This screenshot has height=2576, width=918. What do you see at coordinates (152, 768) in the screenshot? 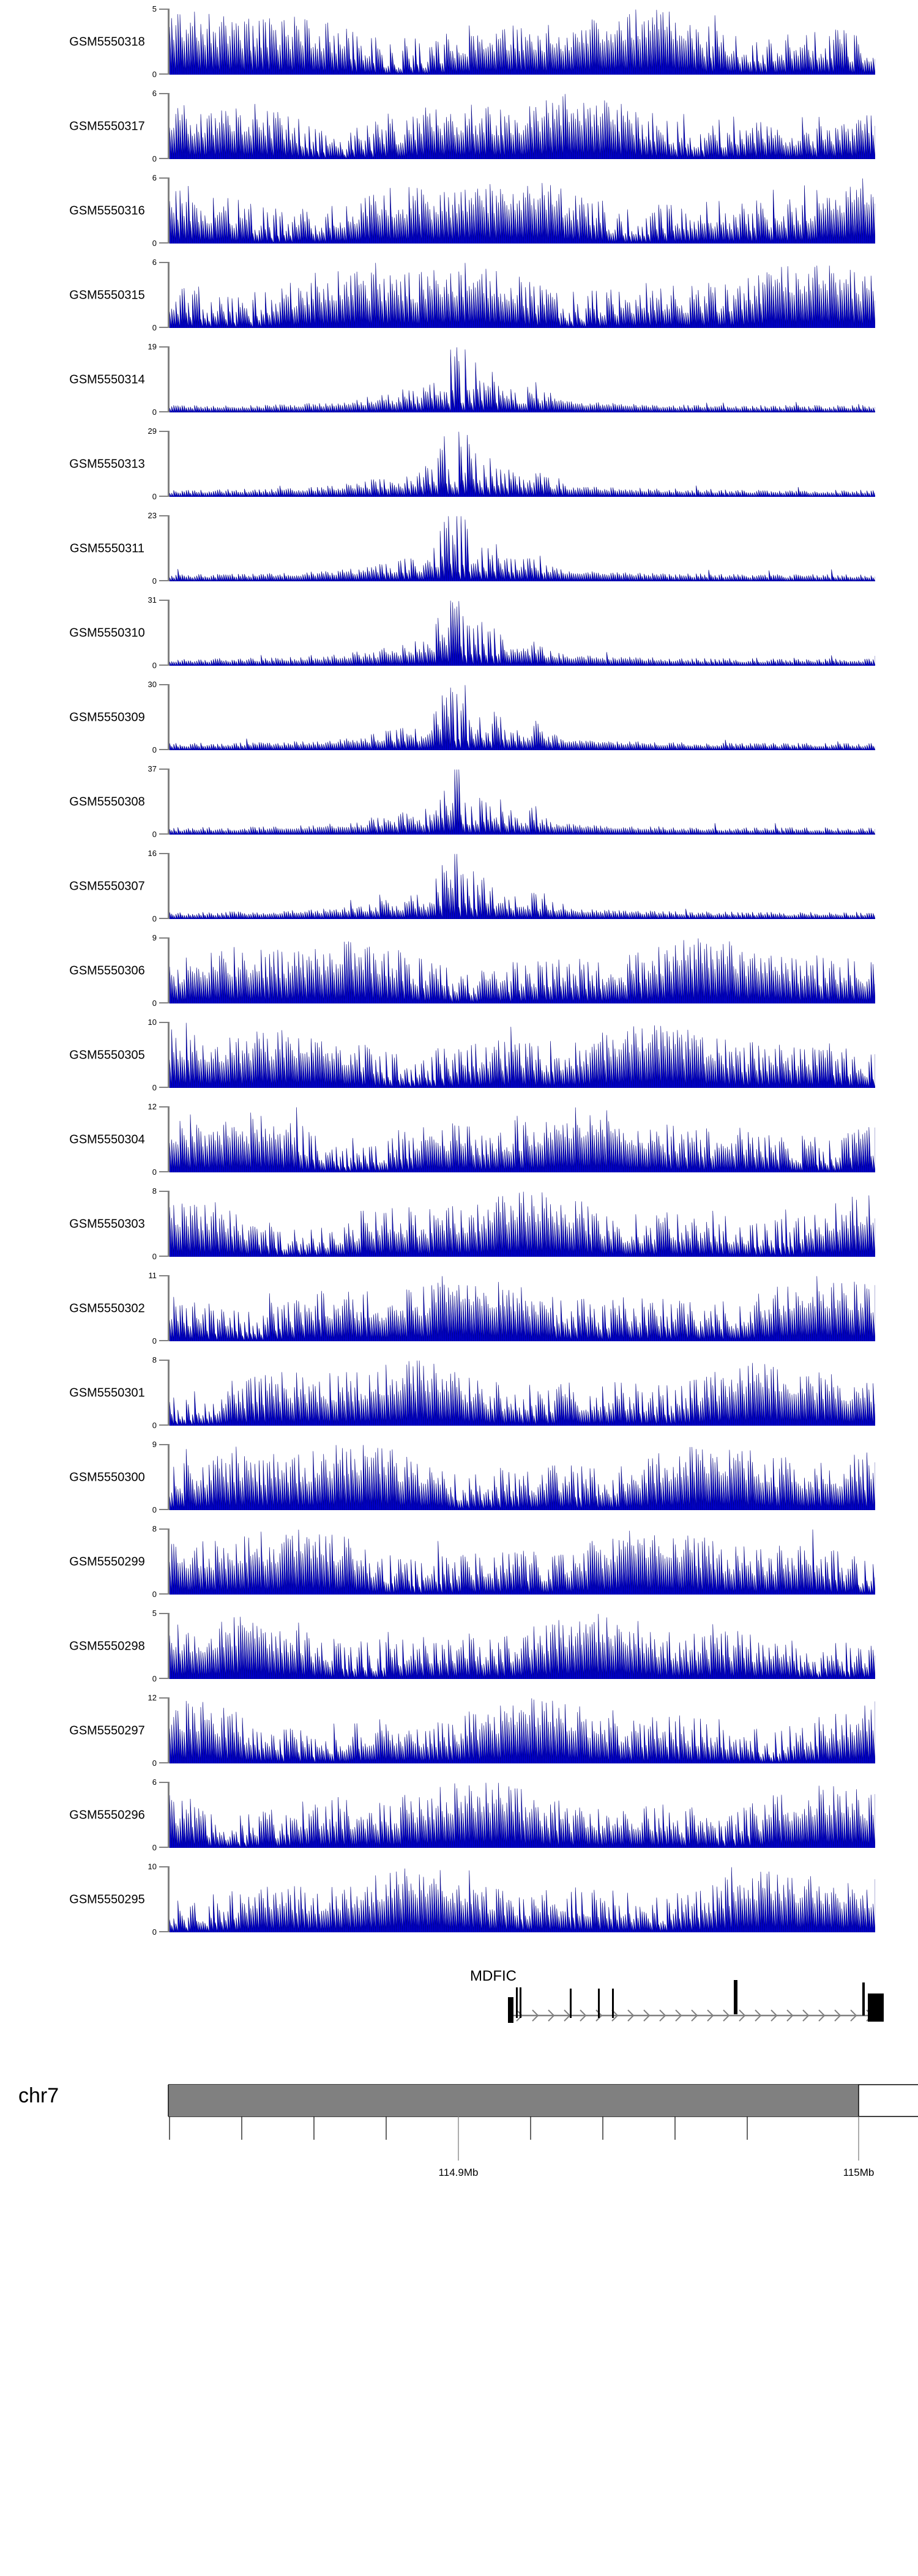
I see `y-axis-max-label: 37` at bounding box center [152, 768].